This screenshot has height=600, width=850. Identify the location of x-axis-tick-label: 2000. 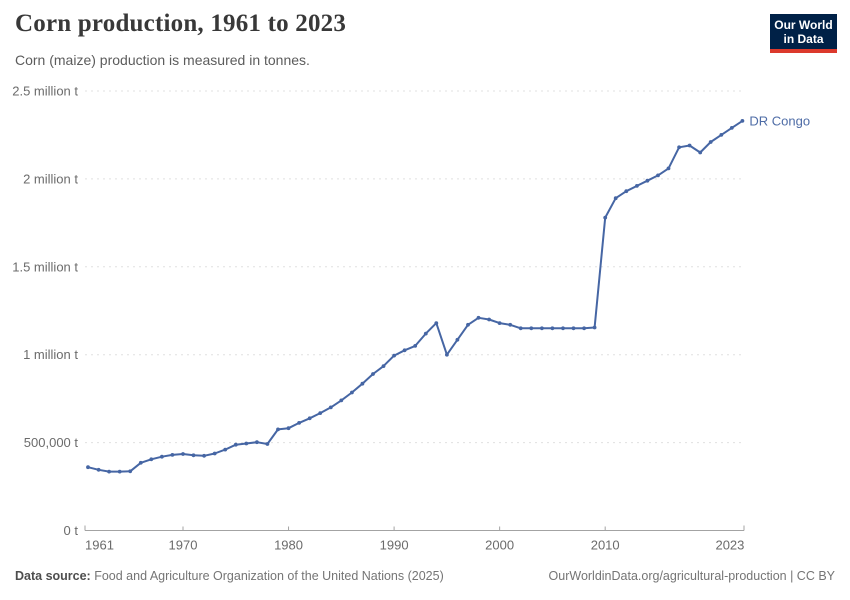
(499, 545).